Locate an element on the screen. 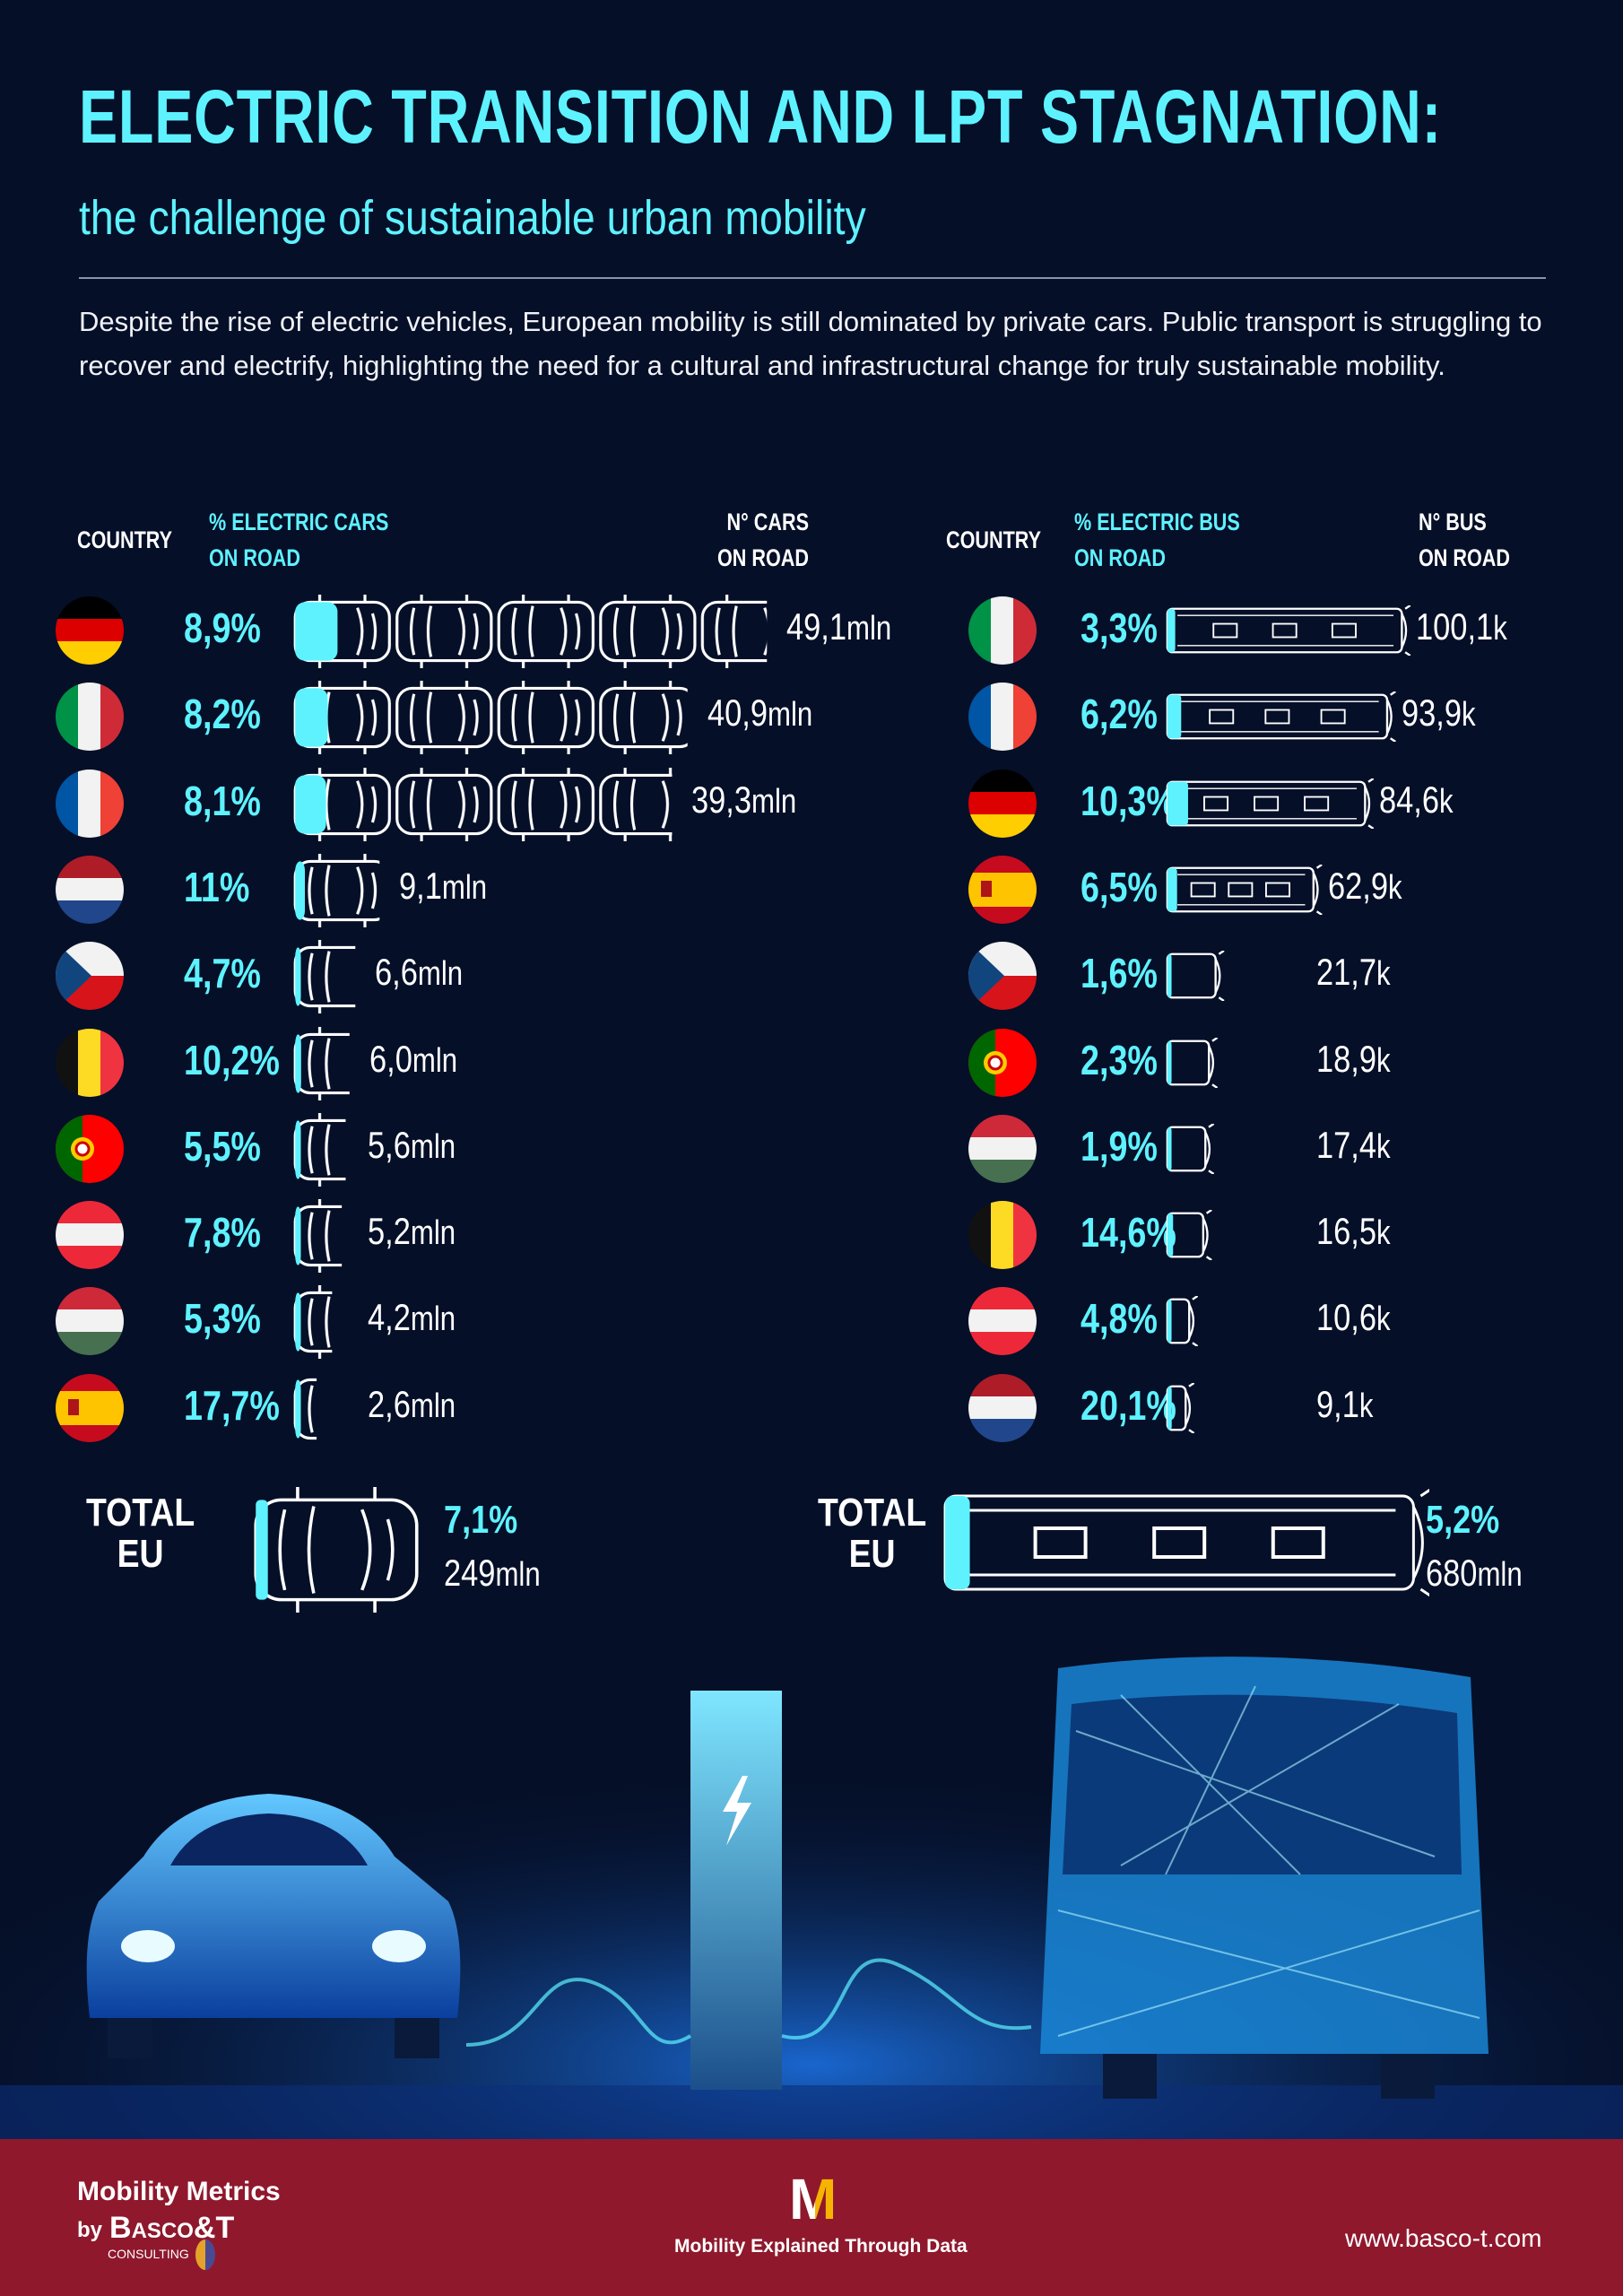  count-value: 4,2 is located at coordinates (389, 1317).